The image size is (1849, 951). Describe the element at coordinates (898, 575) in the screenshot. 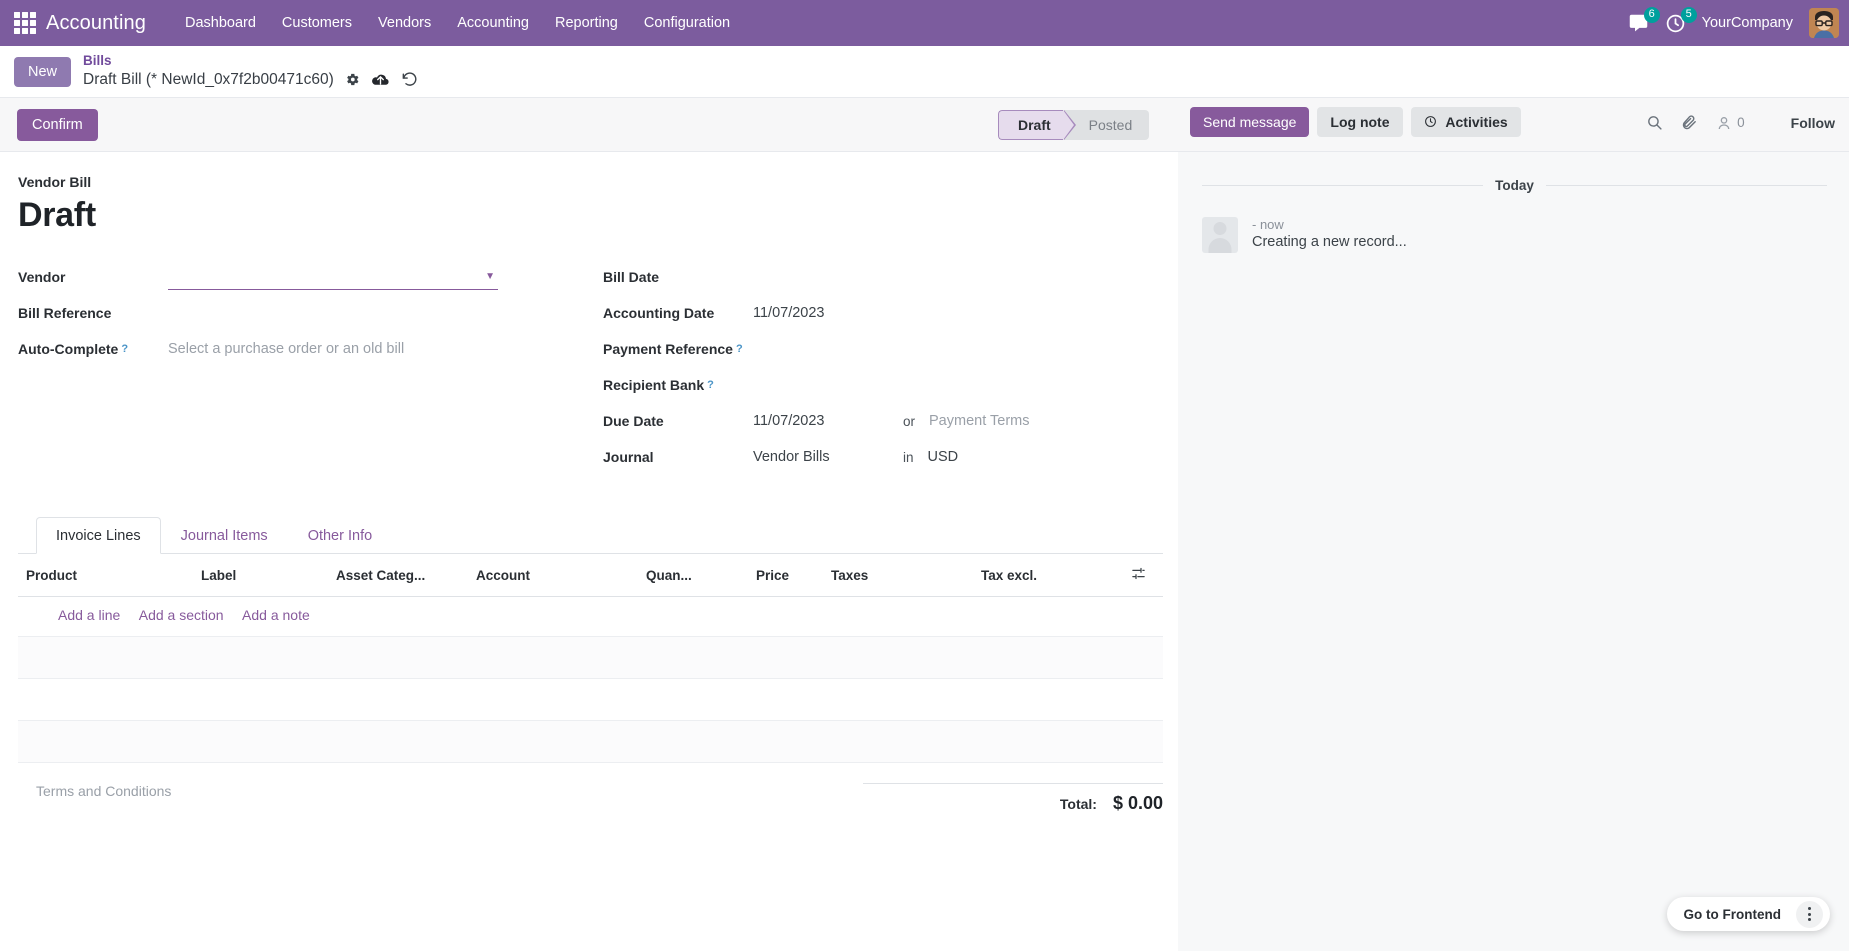

I see `column-header-taxes: Taxes` at that location.